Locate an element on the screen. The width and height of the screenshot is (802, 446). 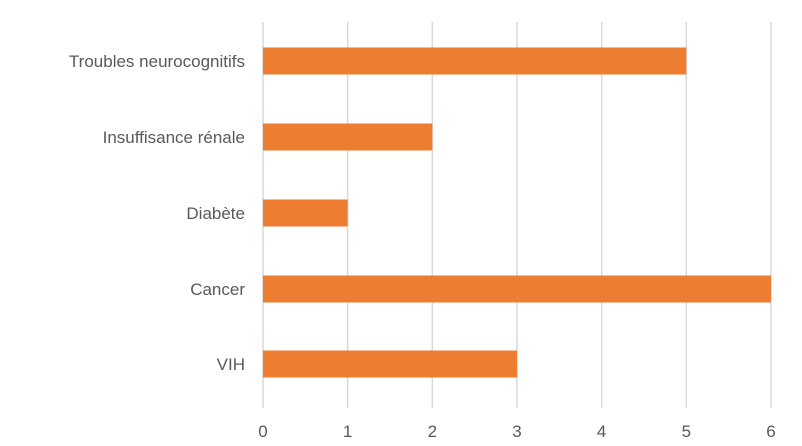
bar-insuffisance-renale is located at coordinates (348, 137).